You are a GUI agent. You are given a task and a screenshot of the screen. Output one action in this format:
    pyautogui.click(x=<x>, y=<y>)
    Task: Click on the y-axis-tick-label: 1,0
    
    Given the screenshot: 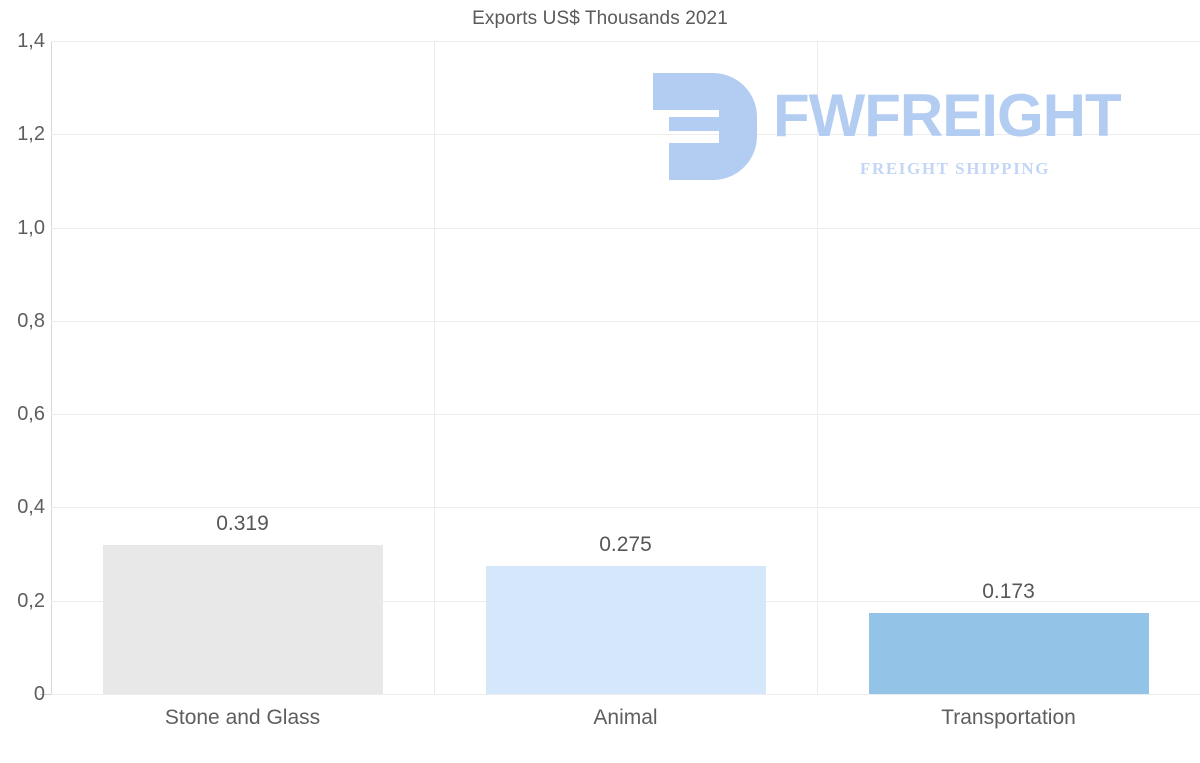 What is the action you would take?
    pyautogui.click(x=31, y=227)
    